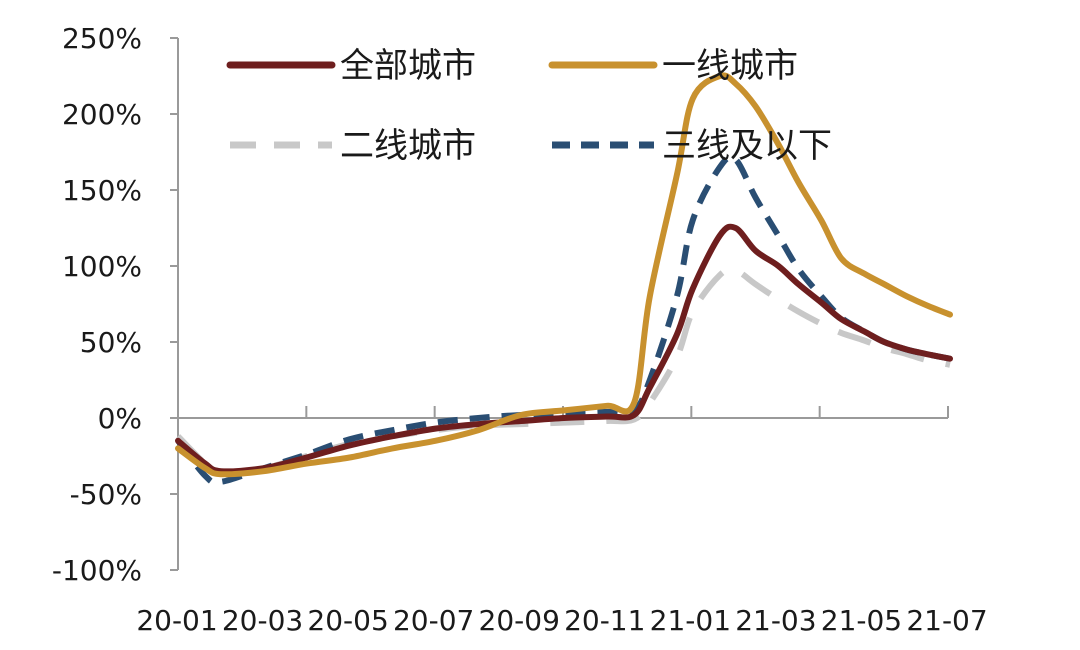 This screenshot has width=1080, height=650. What do you see at coordinates (747, 146) in the screenshot?
I see `legend-label-3: 三线及以下` at bounding box center [747, 146].